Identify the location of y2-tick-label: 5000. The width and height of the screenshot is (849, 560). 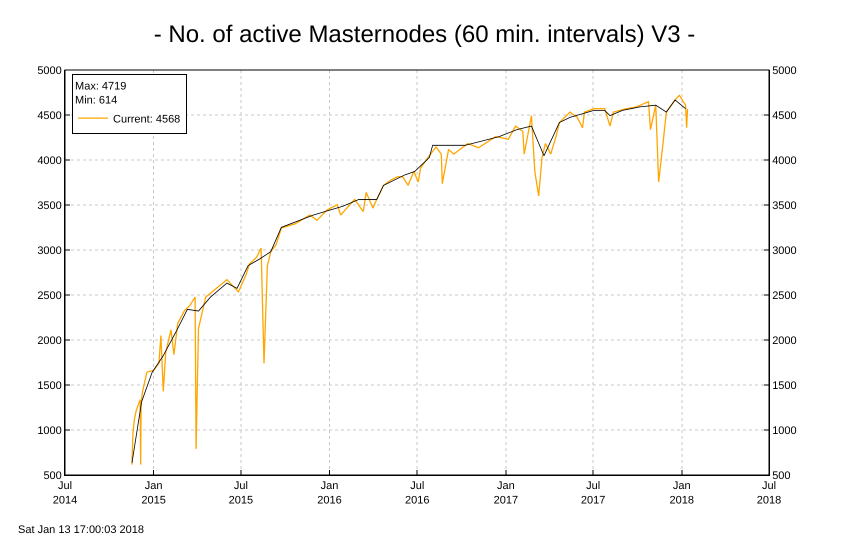
(784, 70).